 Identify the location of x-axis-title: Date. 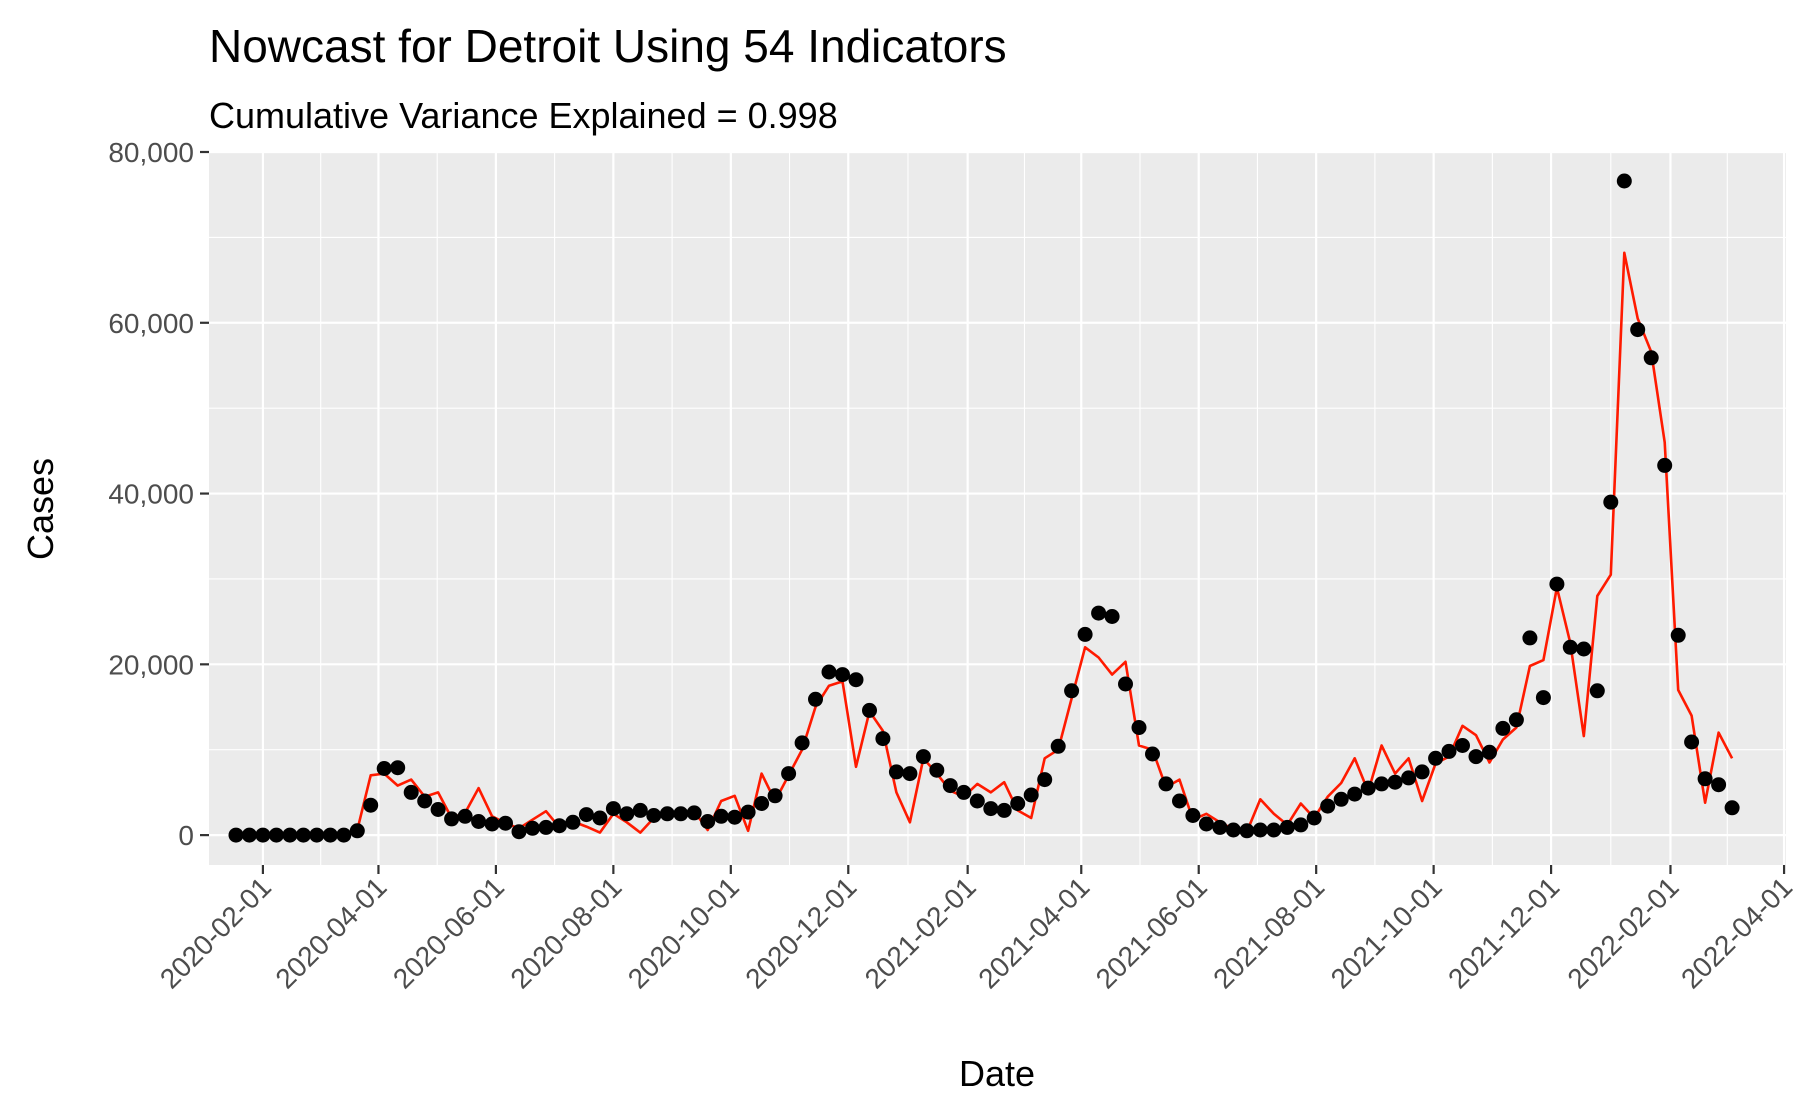
(997, 1073).